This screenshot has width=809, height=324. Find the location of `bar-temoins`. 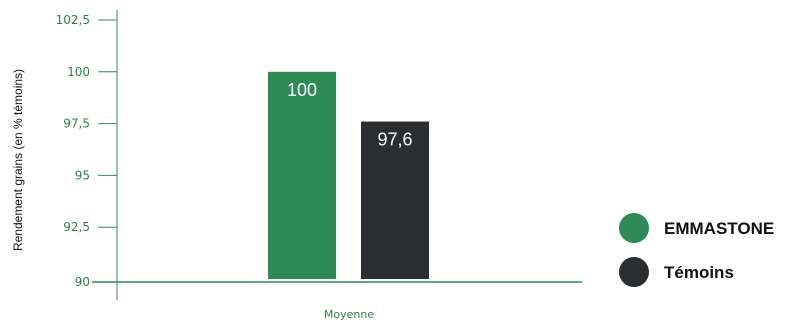

bar-temoins is located at coordinates (395, 200).